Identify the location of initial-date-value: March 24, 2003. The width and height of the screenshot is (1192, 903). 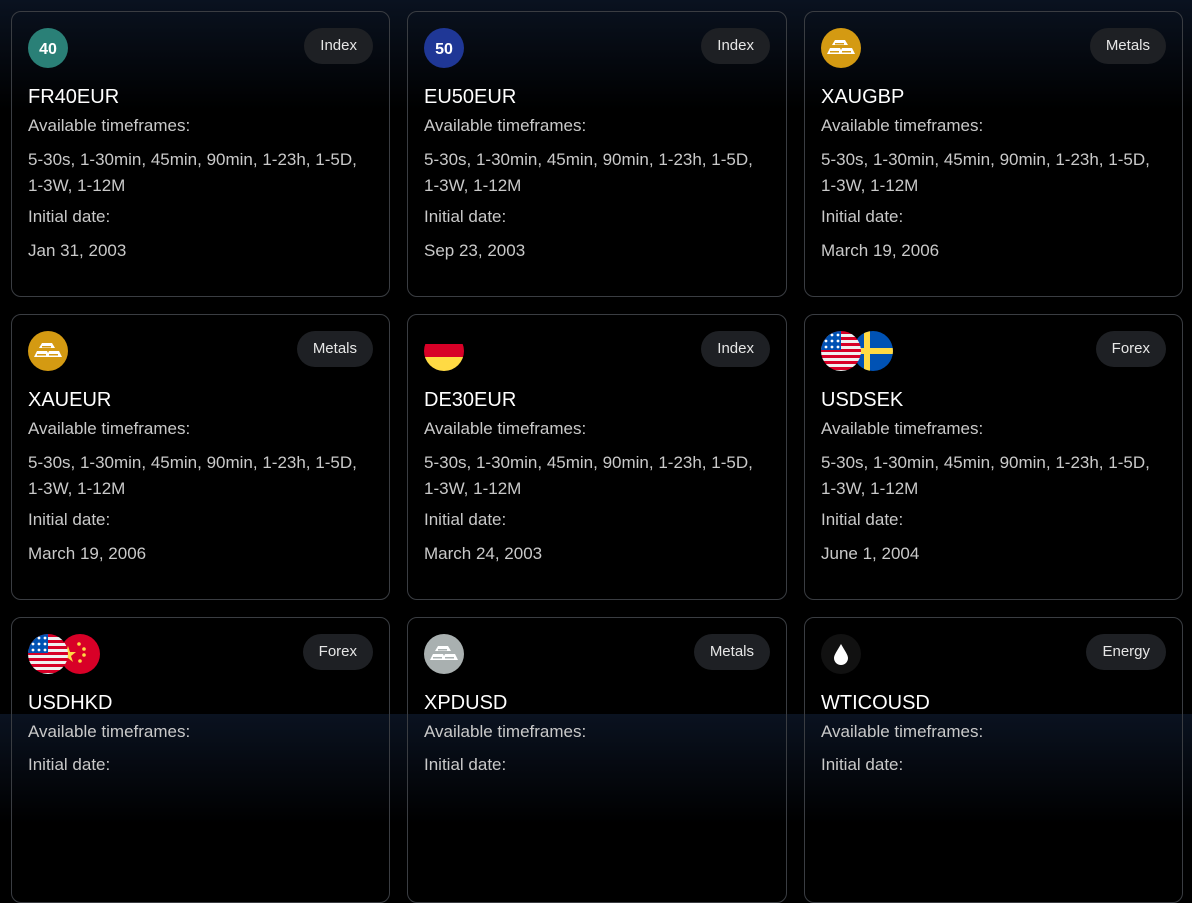
(483, 553).